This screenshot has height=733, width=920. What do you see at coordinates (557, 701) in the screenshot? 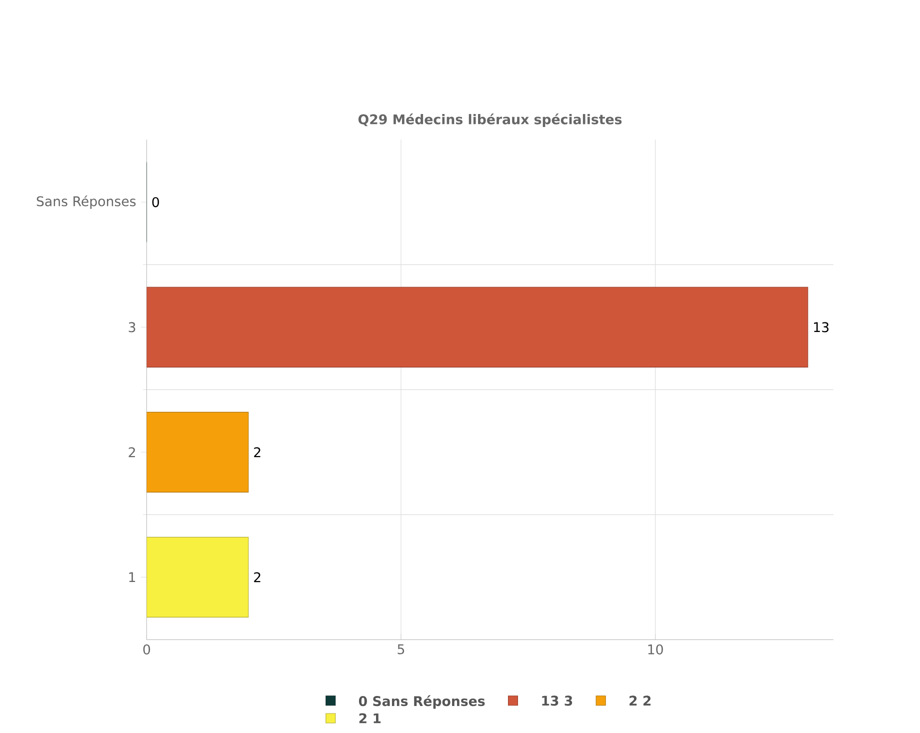
I see `legend-label: 13 3` at bounding box center [557, 701].